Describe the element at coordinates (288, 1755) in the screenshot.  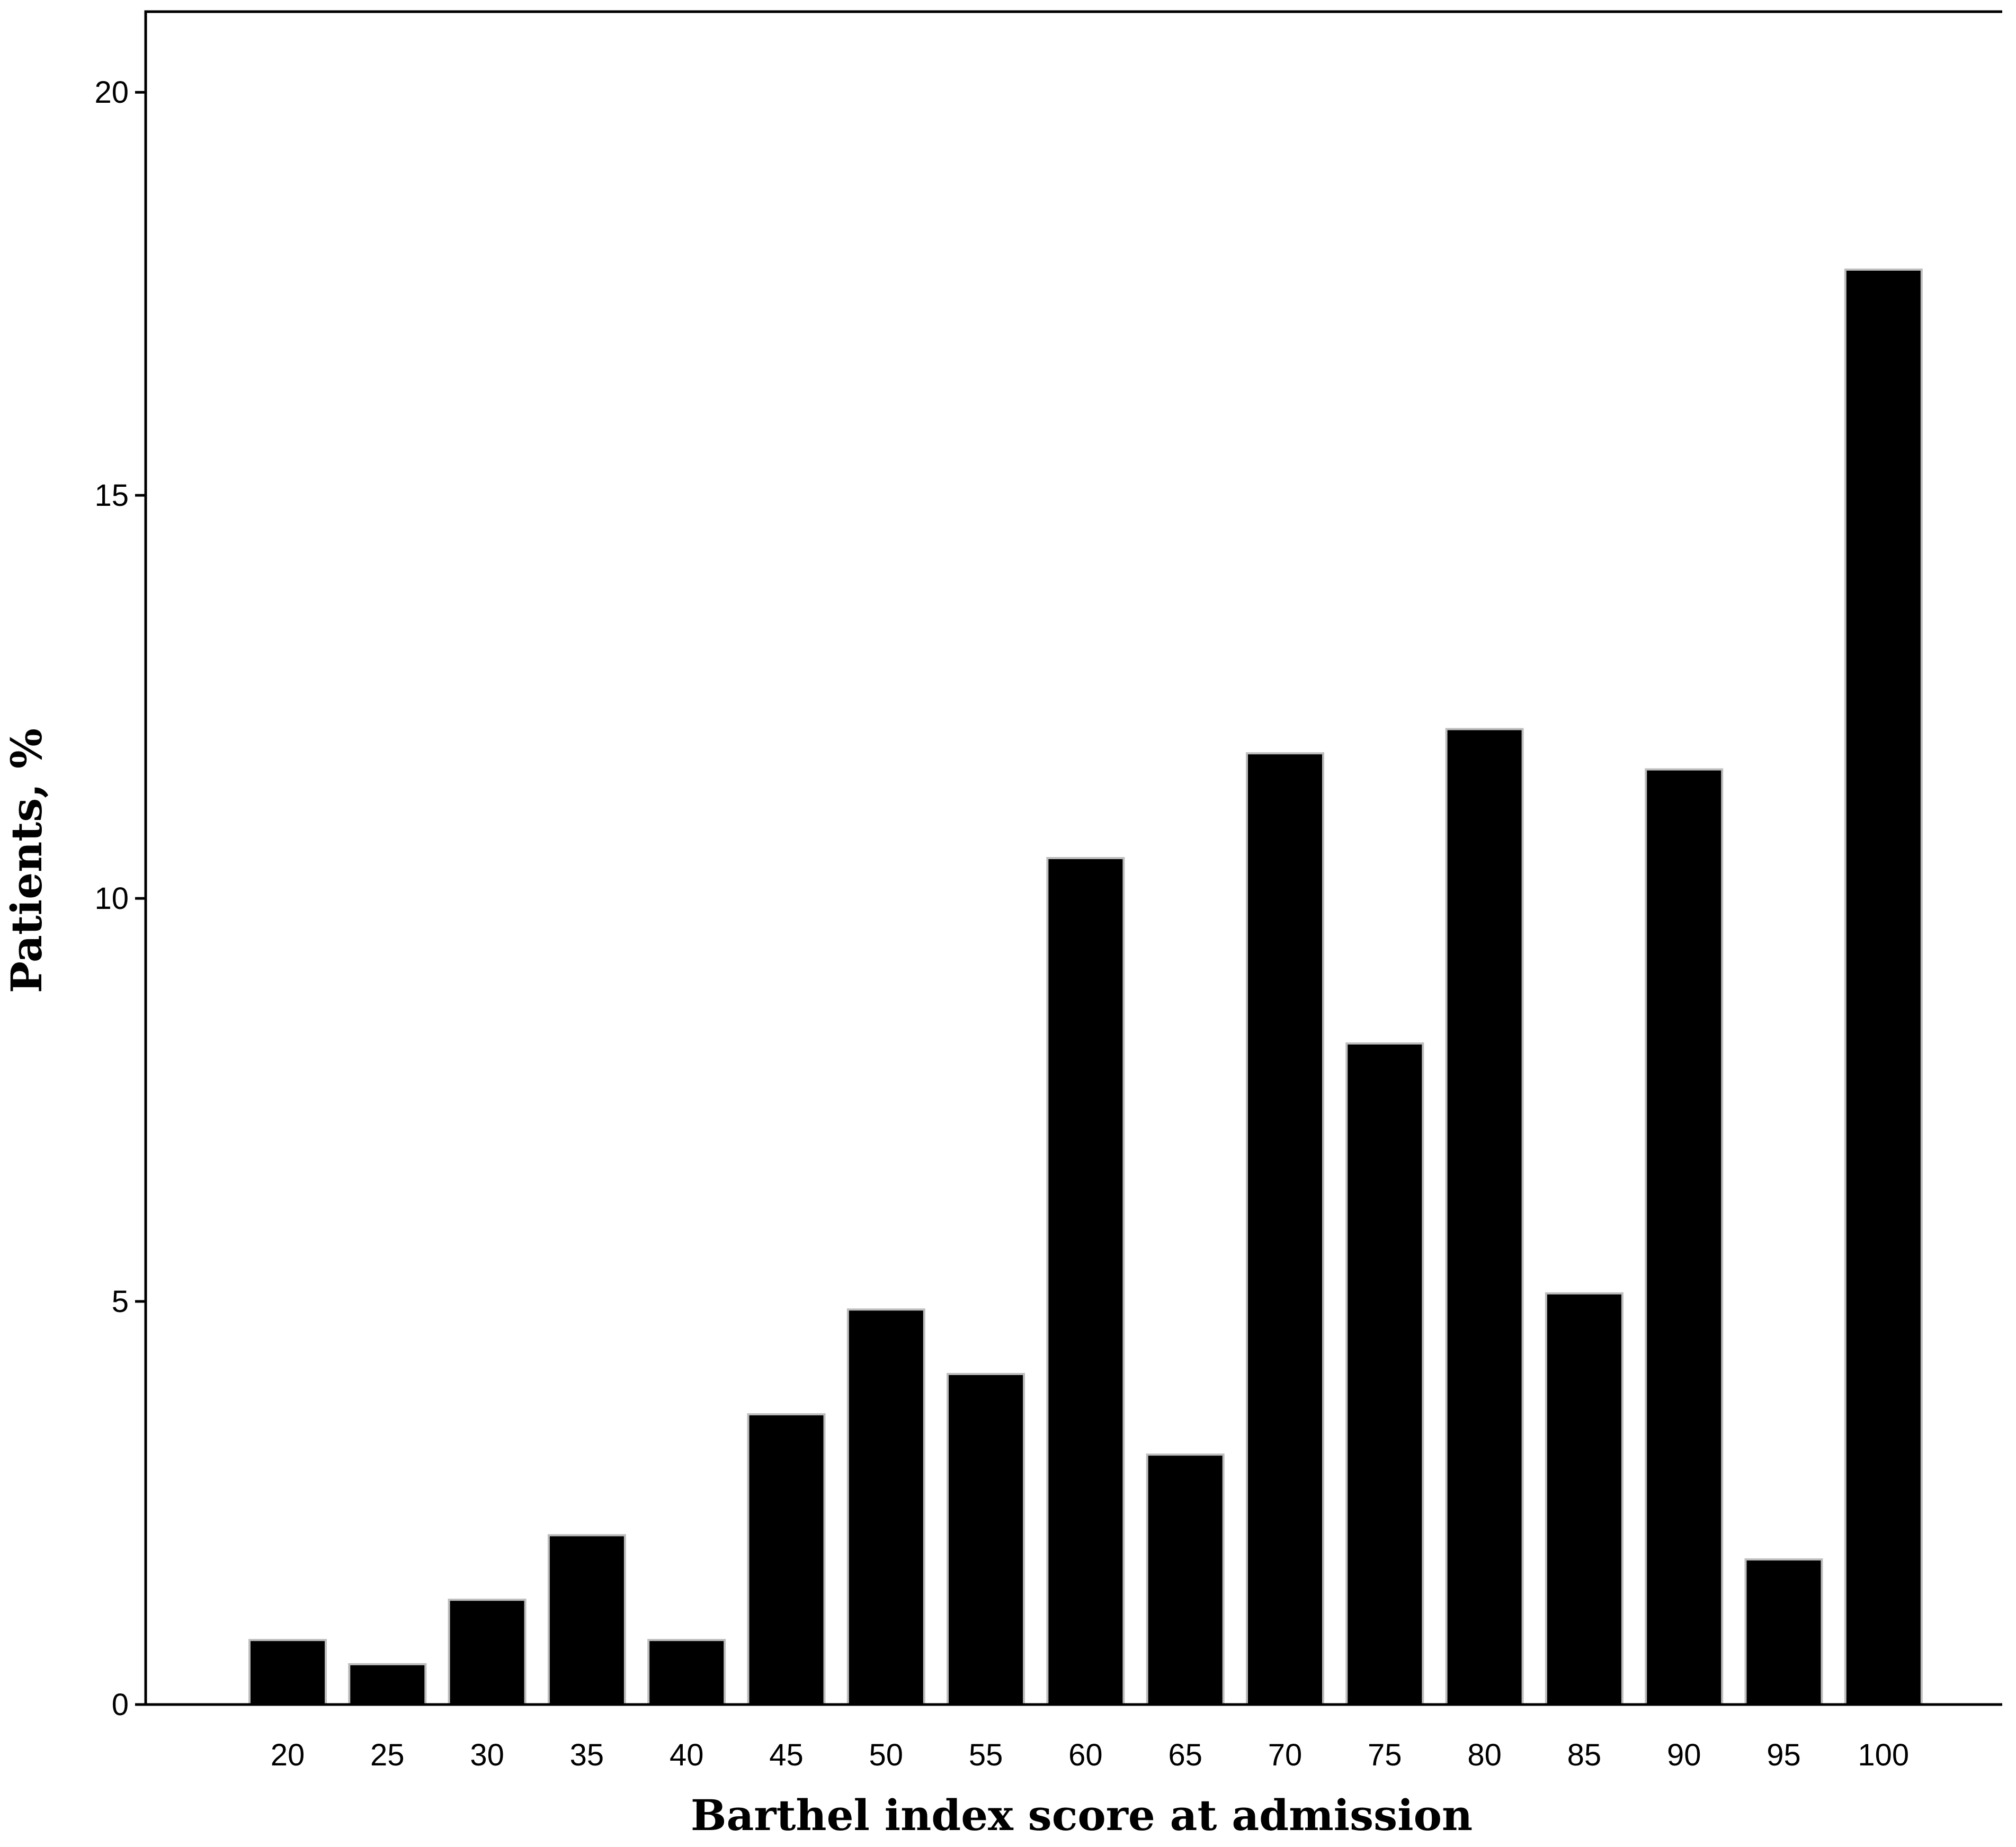
I see `x-tick-label-20: 20` at that location.